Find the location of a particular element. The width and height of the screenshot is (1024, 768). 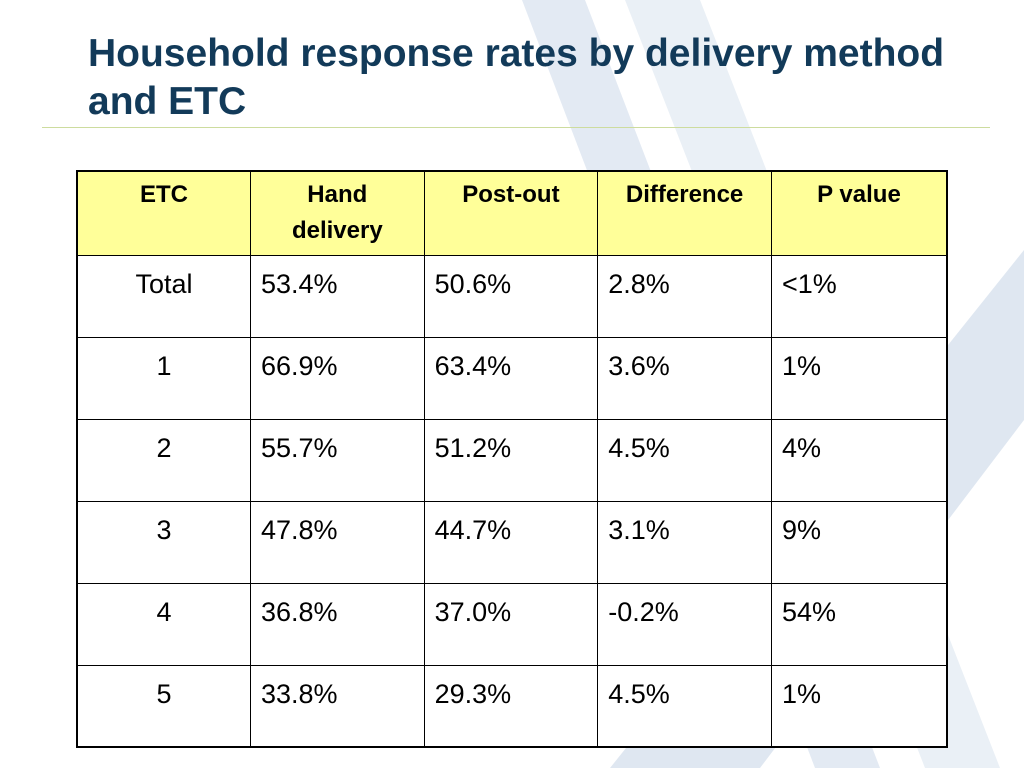

header-difference: Difference is located at coordinates (684, 213).